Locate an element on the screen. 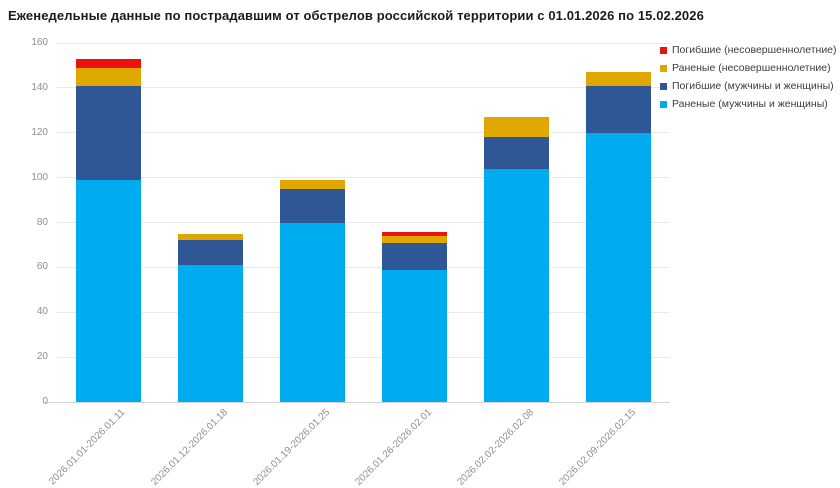 Image resolution: width=840 pixels, height=488 pixels. legend-label: Раненые (несовершеннолетние) is located at coordinates (751, 68).